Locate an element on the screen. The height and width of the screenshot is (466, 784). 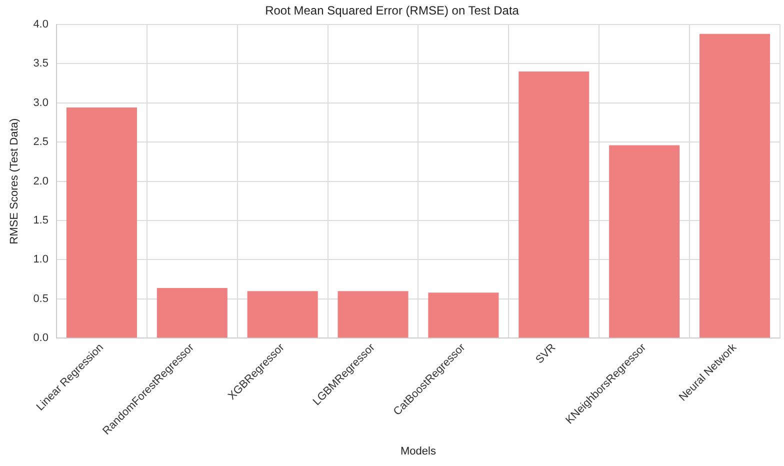
y-tick-label: 2.5 is located at coordinates (40, 142).